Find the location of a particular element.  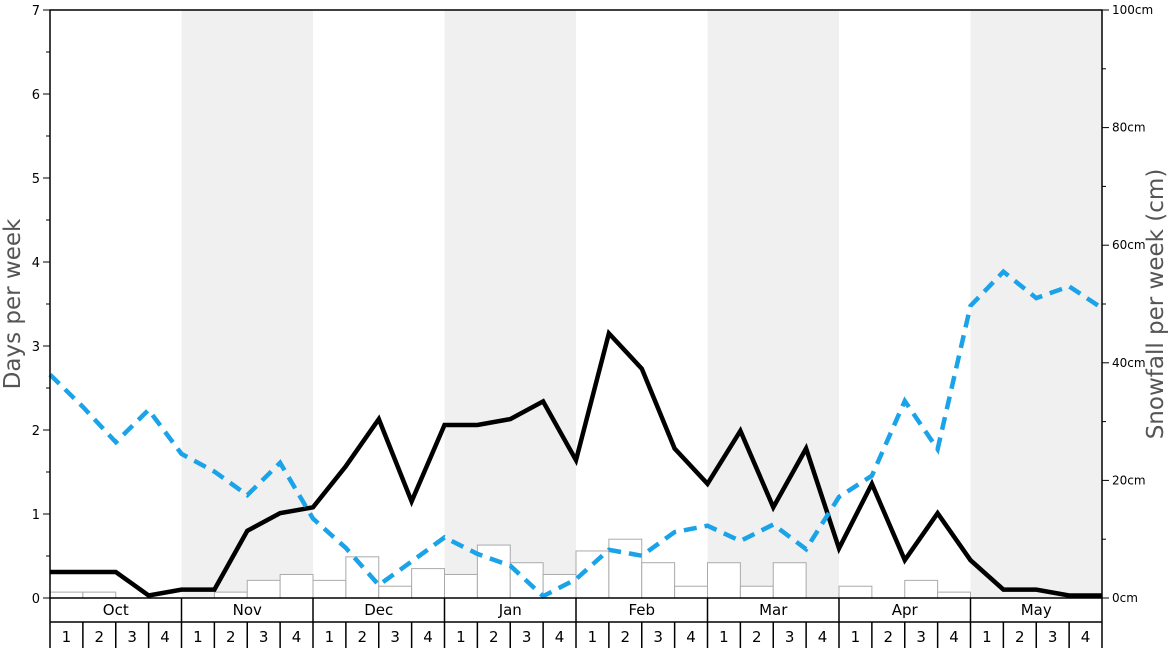

month-label: Dec is located at coordinates (378, 610).